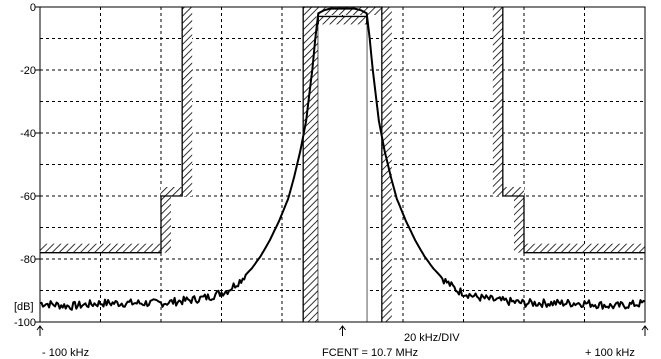  What do you see at coordinates (370, 353) in the screenshot?
I see `x-tick-label-center: FCENT = 10.7 MHz` at bounding box center [370, 353].